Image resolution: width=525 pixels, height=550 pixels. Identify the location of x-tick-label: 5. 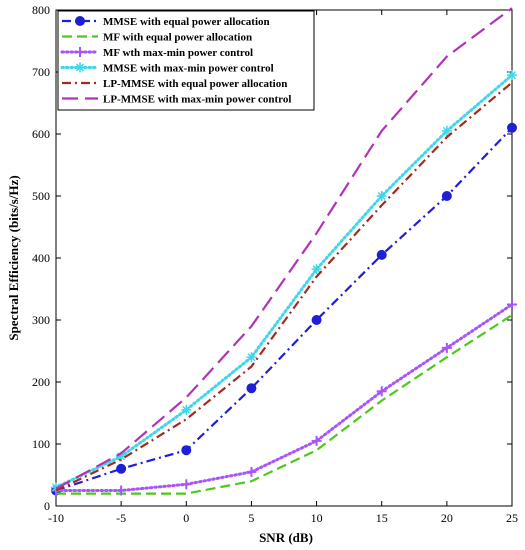
(251, 518).